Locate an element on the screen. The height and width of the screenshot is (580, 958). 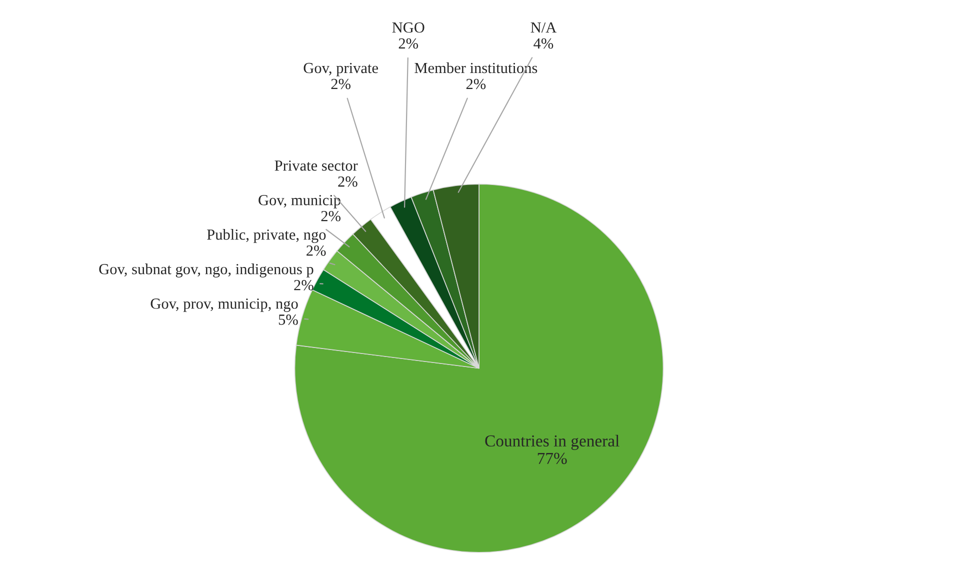
data-label: 77% is located at coordinates (552, 458).